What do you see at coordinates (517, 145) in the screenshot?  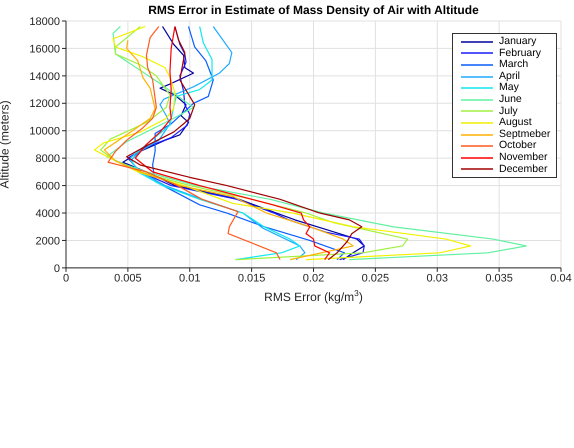 I see `legend-label: October` at bounding box center [517, 145].